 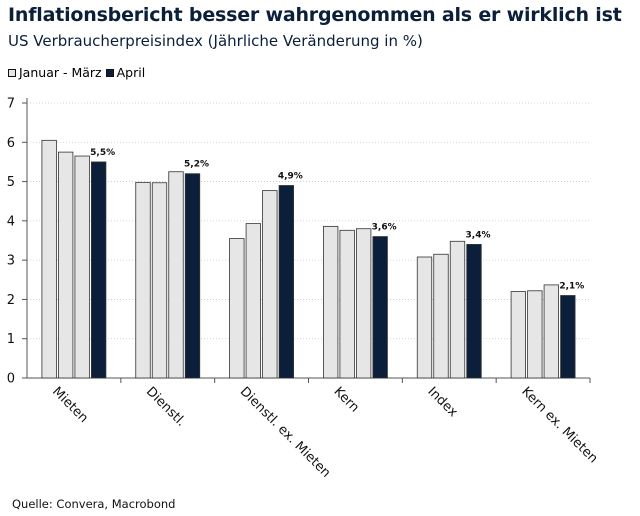 What do you see at coordinates (70, 405) in the screenshot?
I see `category-label: Mieten` at bounding box center [70, 405].